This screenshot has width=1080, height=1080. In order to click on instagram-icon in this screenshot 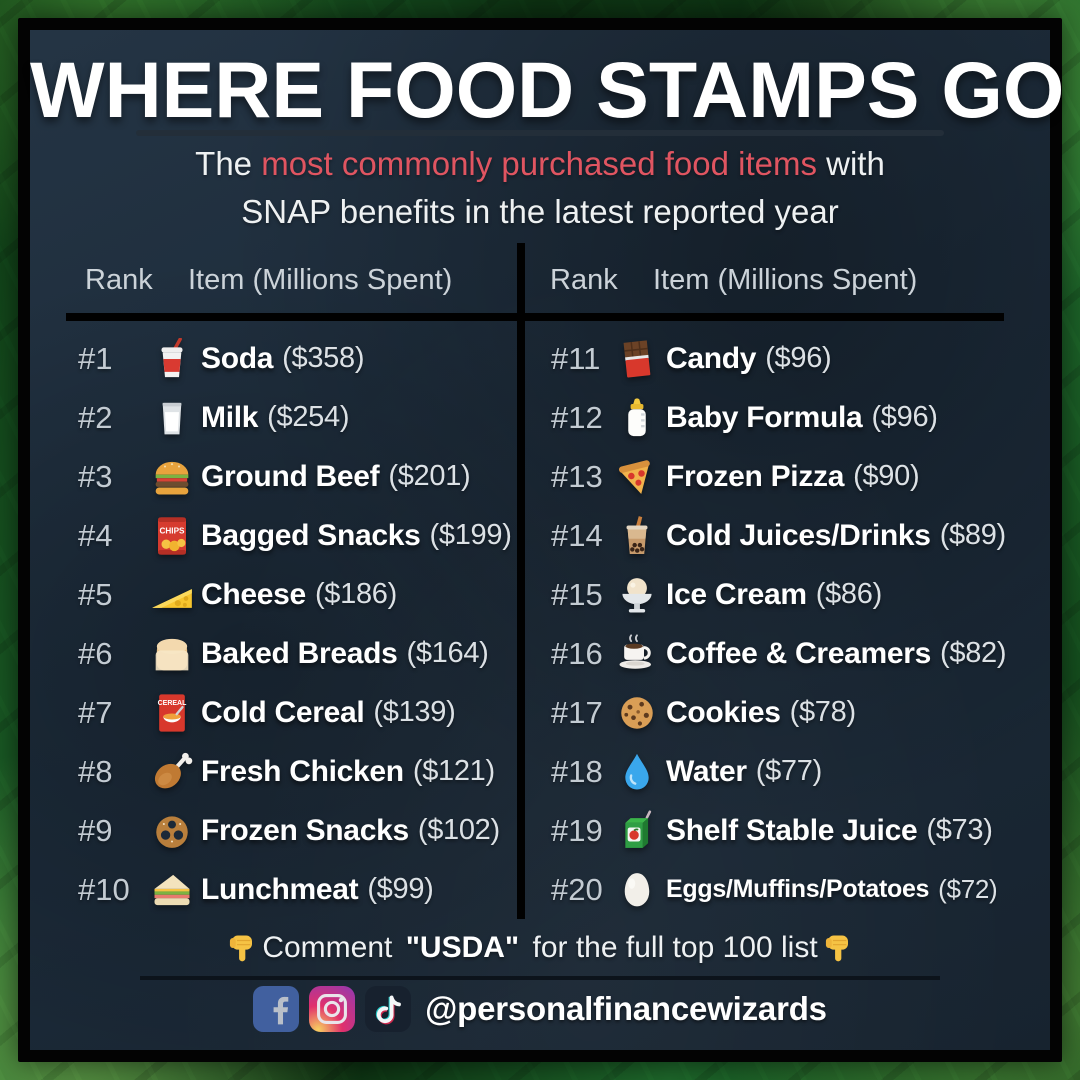, I will do `click(332, 1009)`.